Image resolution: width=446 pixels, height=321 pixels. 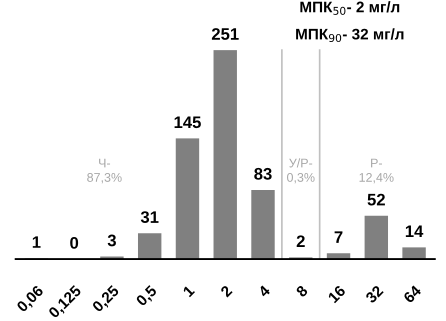 I want to click on x-tick-label: 0,5, so click(x=147, y=296).